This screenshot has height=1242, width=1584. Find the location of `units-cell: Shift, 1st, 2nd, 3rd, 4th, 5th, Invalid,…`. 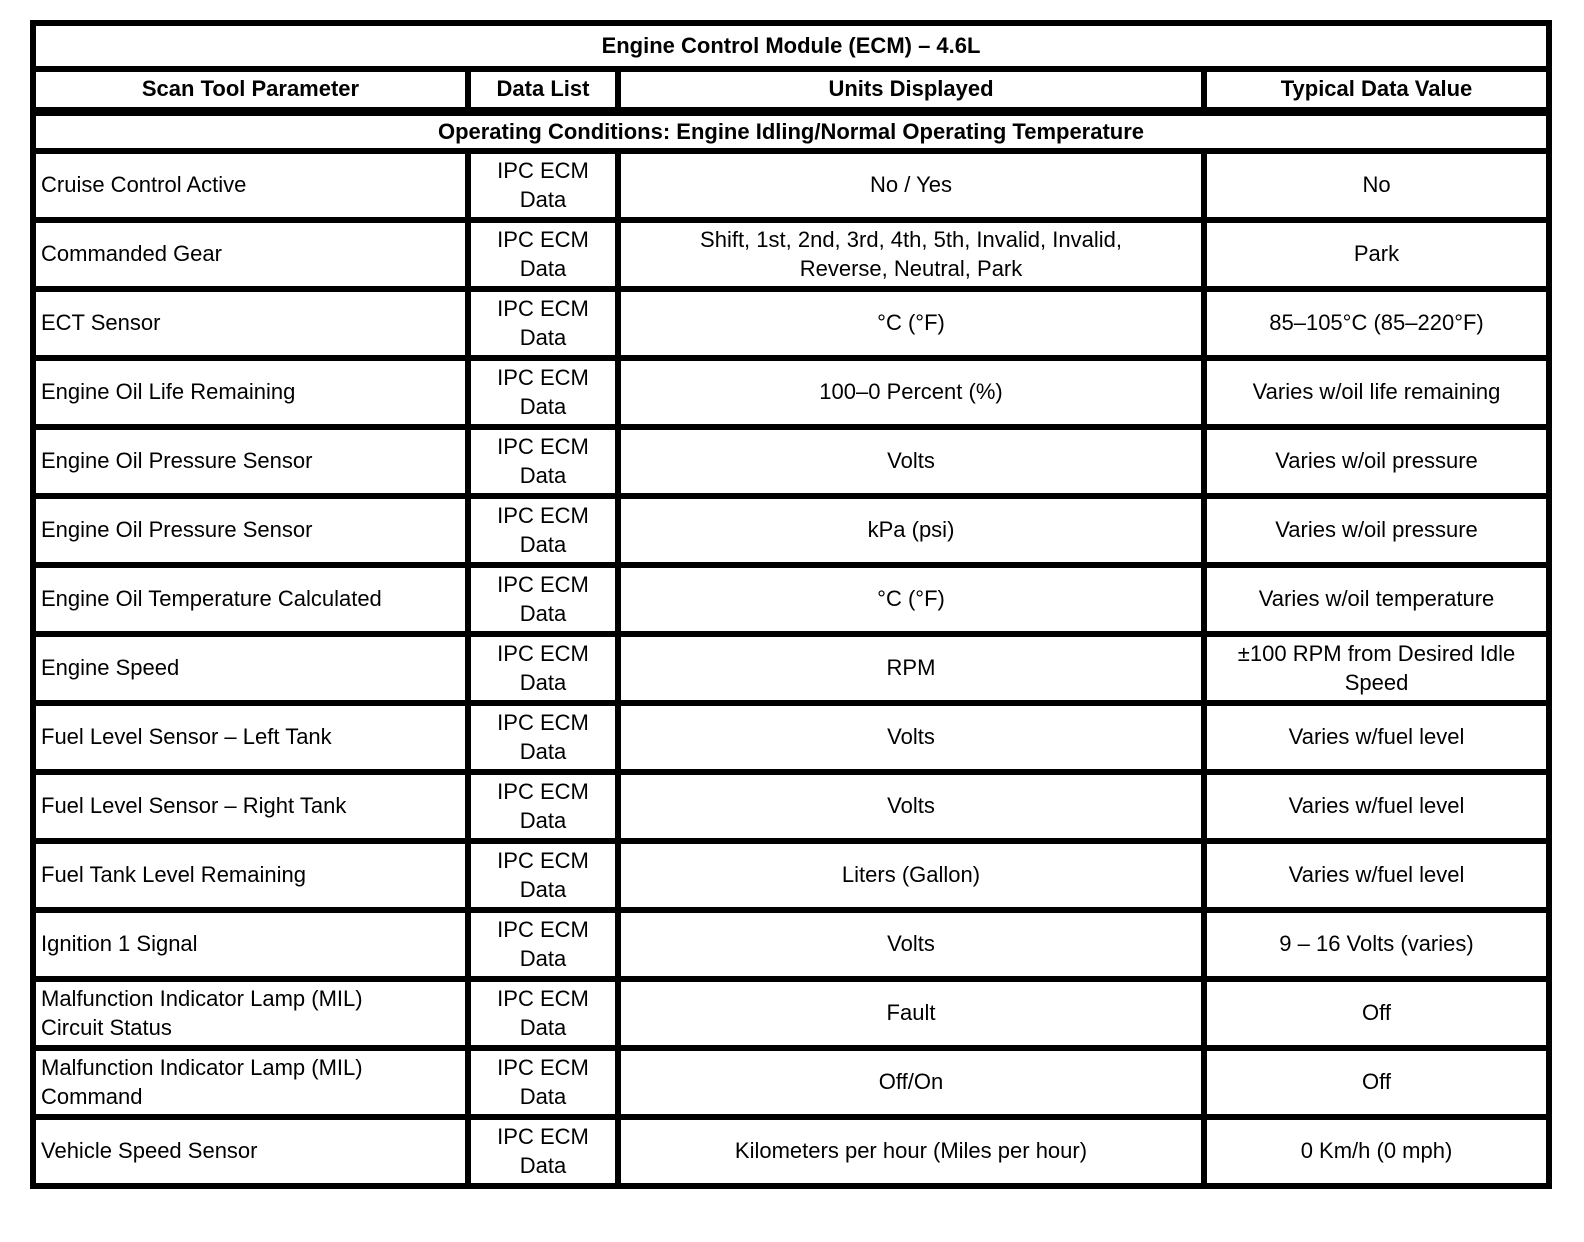

units-cell: Shift, 1st, 2nd, 3rd, 4th, 5th, Invalid,… is located at coordinates (911, 255).